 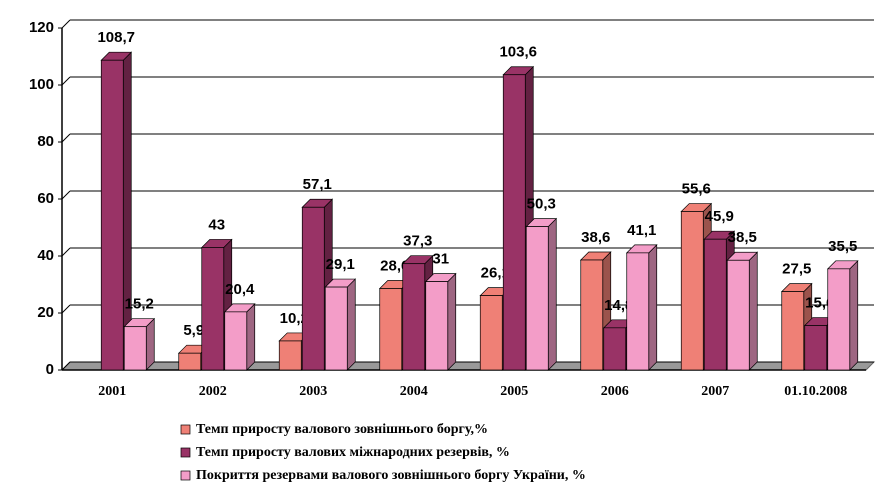 I want to click on x-tick-label: 01.10.2008, so click(x=815, y=391).